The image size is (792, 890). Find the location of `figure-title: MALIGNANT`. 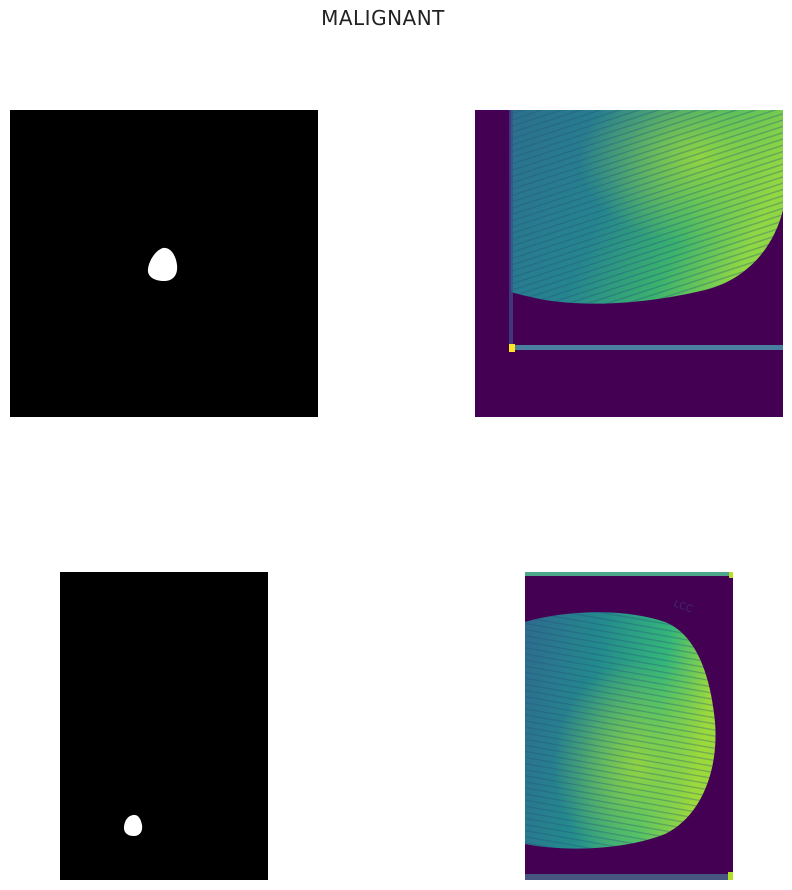

figure-title: MALIGNANT is located at coordinates (383, 18).